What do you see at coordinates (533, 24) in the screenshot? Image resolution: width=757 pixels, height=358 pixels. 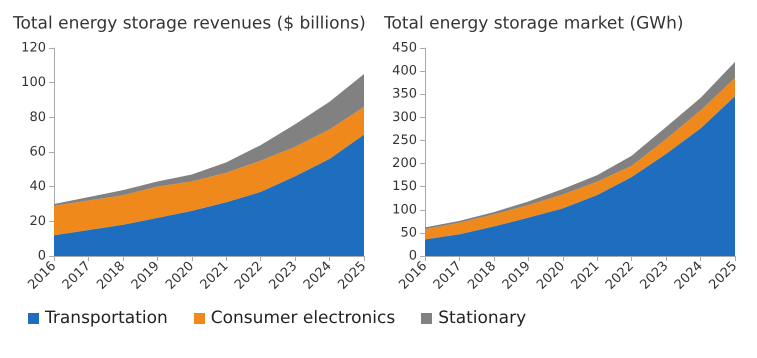 I see `chart-title: Total energy storage market (GWh)` at bounding box center [533, 24].